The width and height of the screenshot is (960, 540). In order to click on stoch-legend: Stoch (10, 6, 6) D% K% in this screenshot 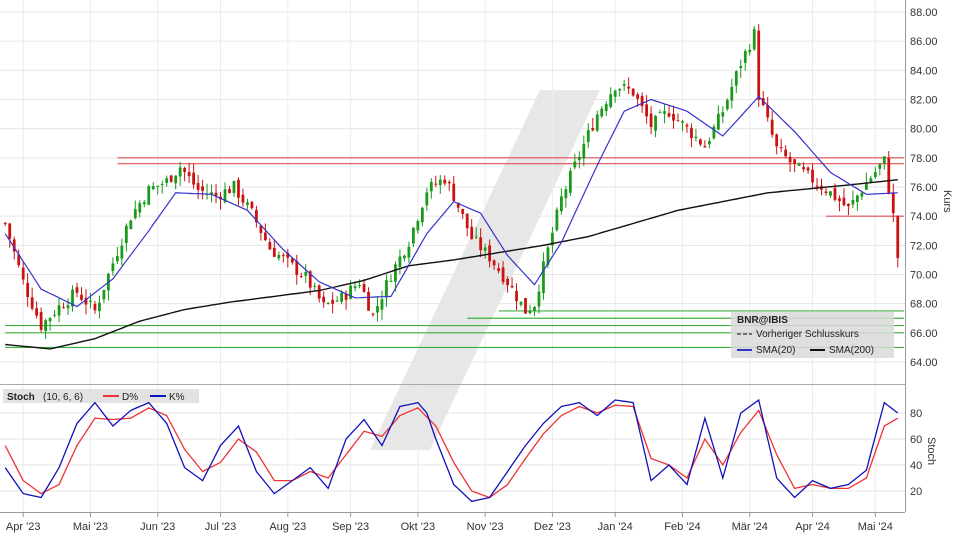, I will do `click(101, 396)`.